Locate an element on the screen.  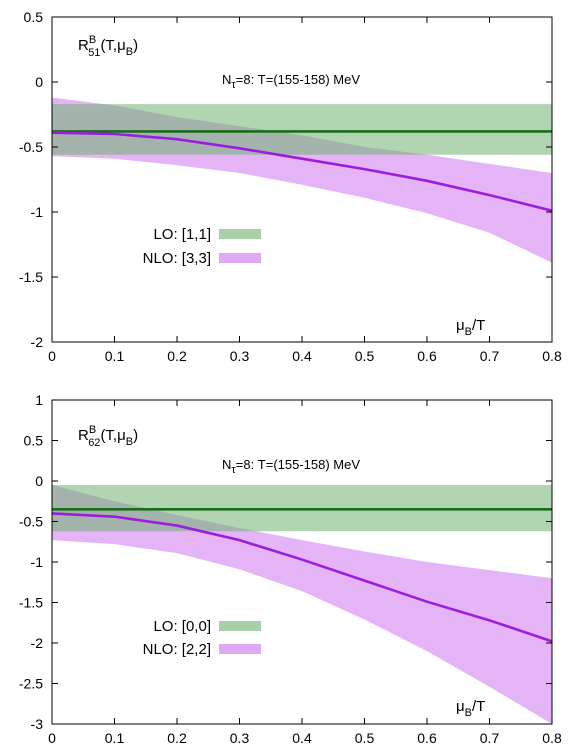
lo-error-band is located at coordinates (302, 129).